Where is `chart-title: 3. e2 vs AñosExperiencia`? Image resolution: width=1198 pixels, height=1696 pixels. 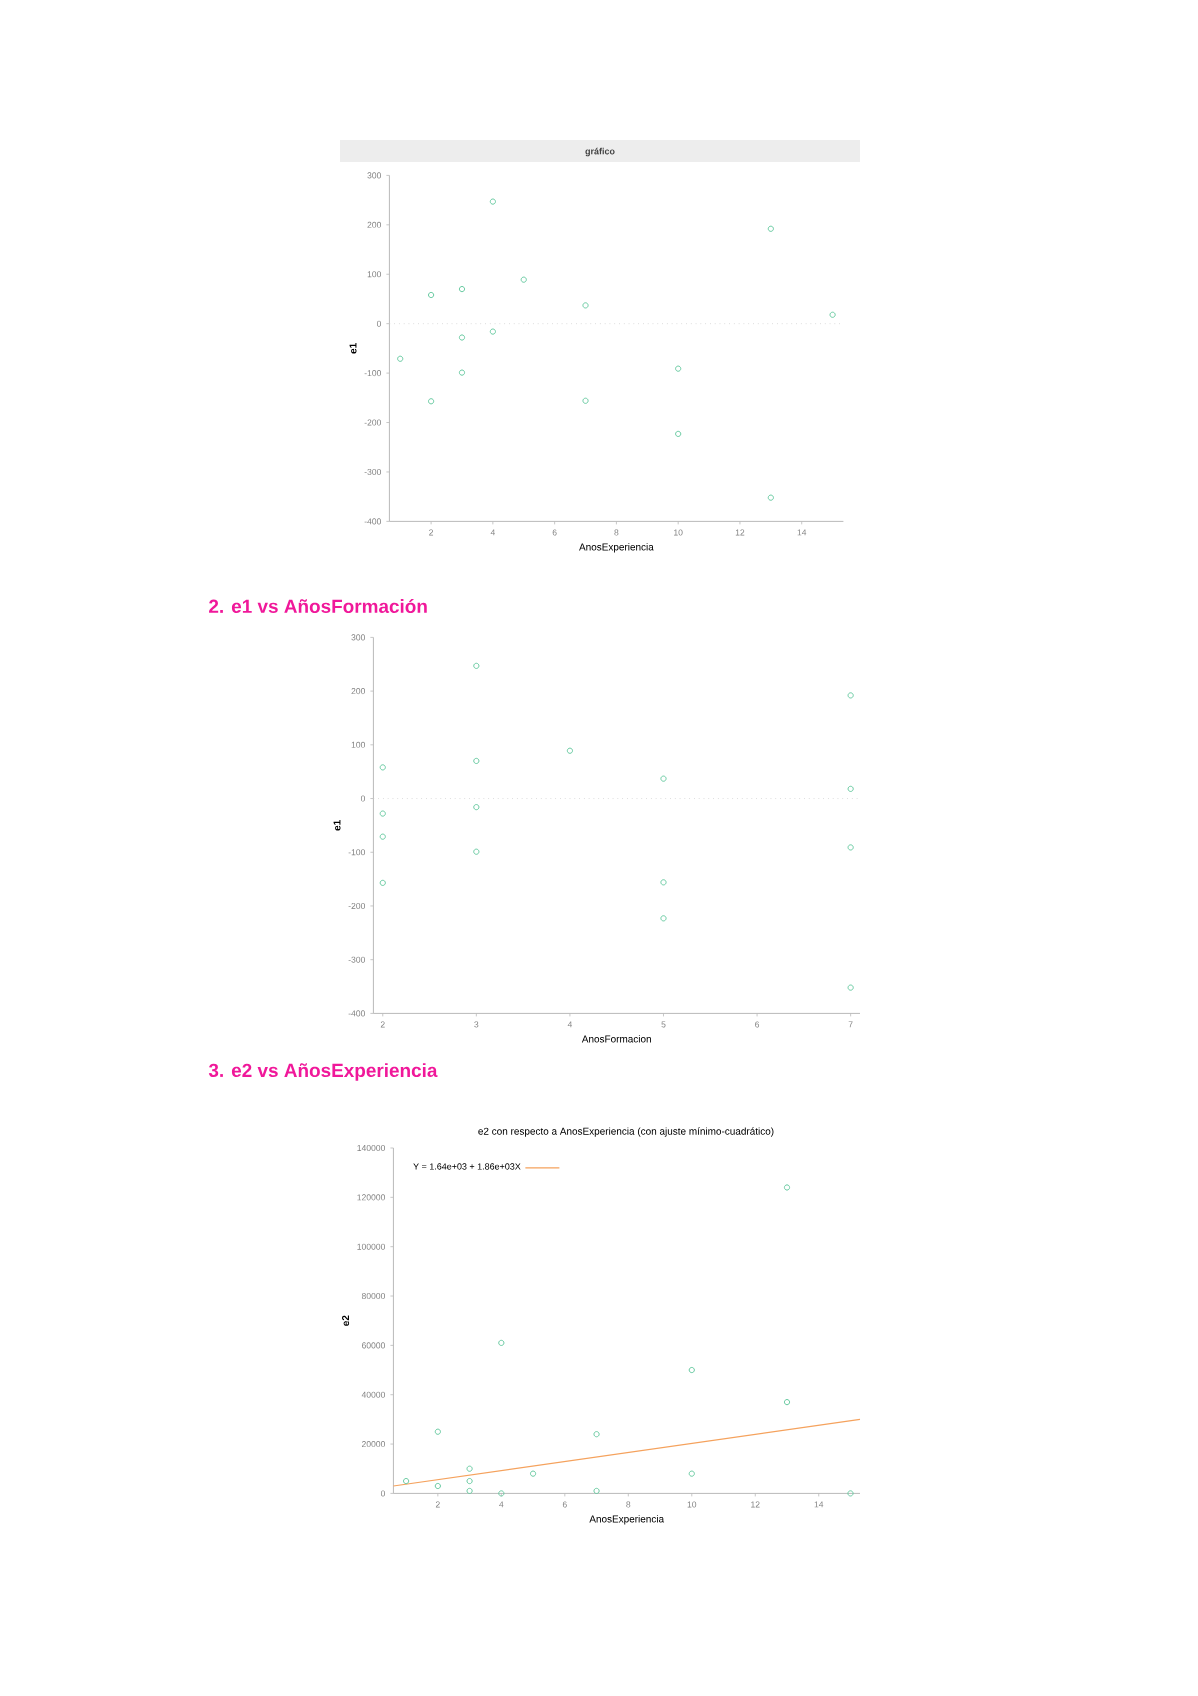
chart-title: 3. e2 vs AñosExperiencia is located at coordinates (323, 1072).